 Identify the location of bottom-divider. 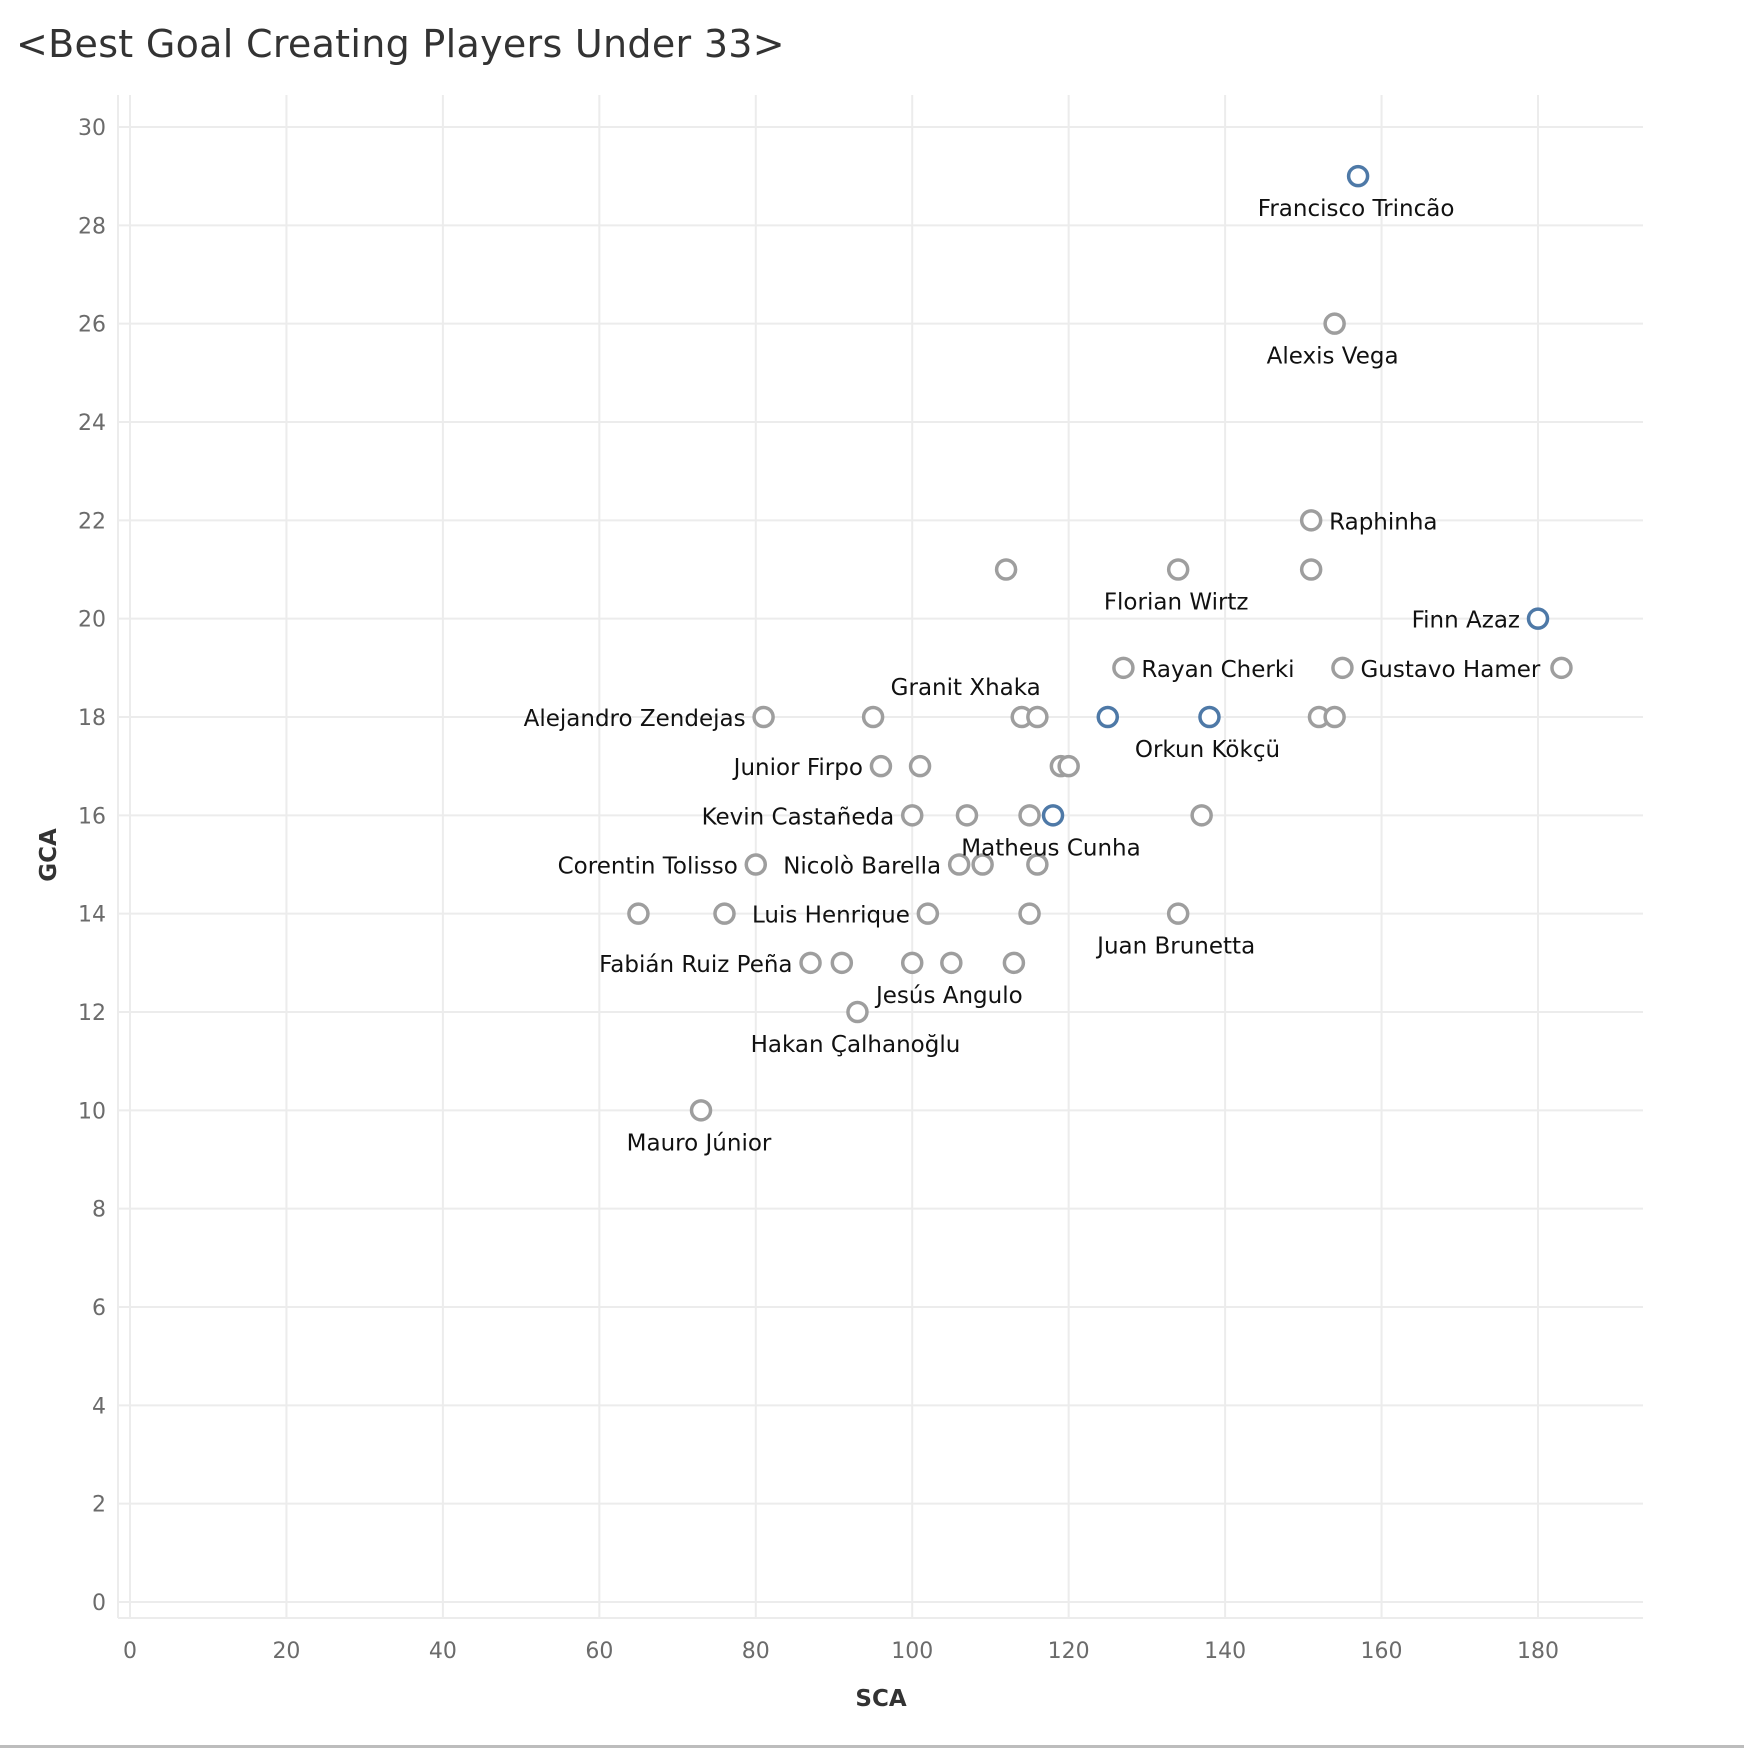
(872, 1746).